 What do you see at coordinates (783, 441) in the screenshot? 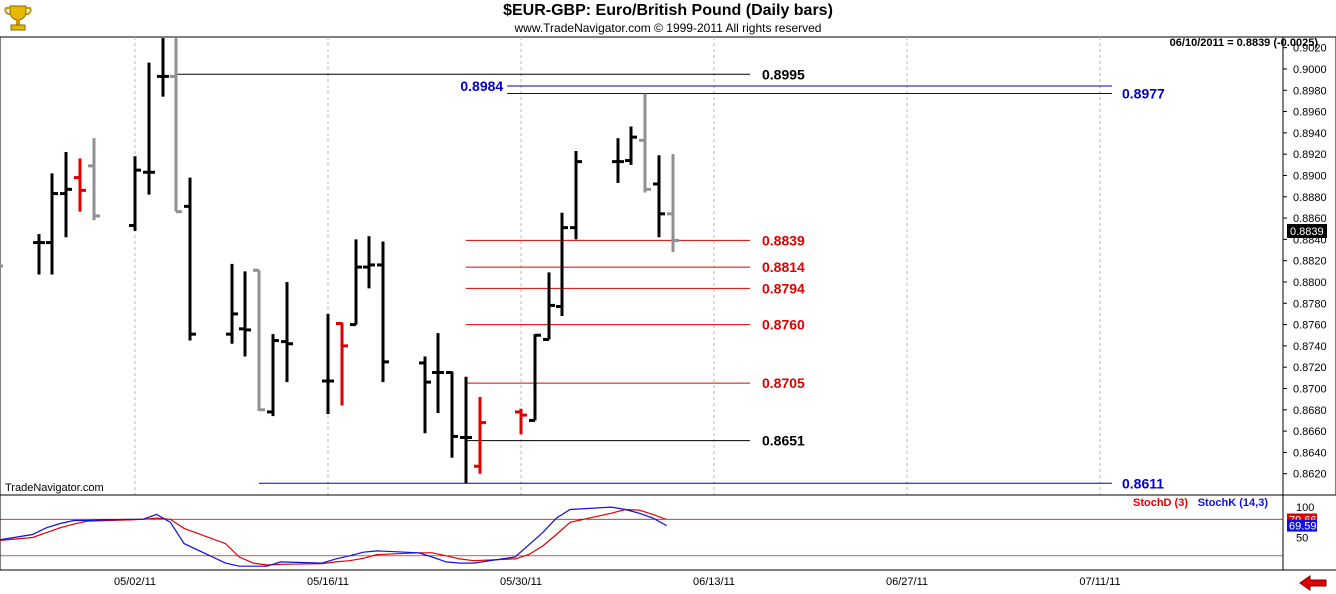
I see `level-label-8: 0.8651` at bounding box center [783, 441].